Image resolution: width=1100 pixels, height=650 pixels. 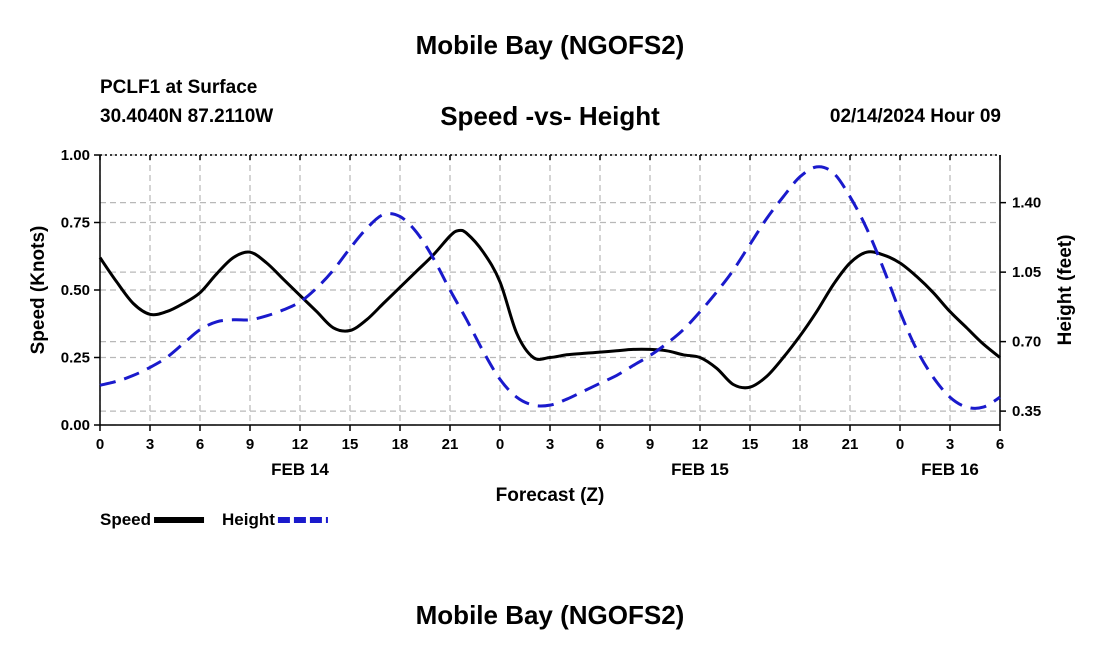 I want to click on y2-tick-label: 1.05, so click(x=1026, y=272).